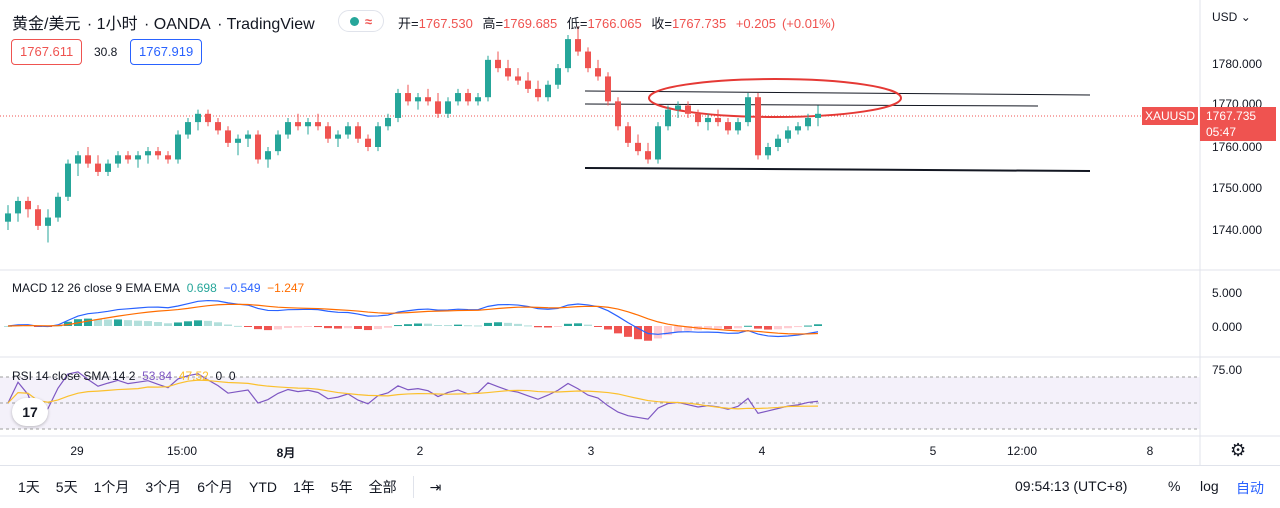 This screenshot has height=508, width=1280. I want to click on gear-icon: ⚙, so click(1238, 450).